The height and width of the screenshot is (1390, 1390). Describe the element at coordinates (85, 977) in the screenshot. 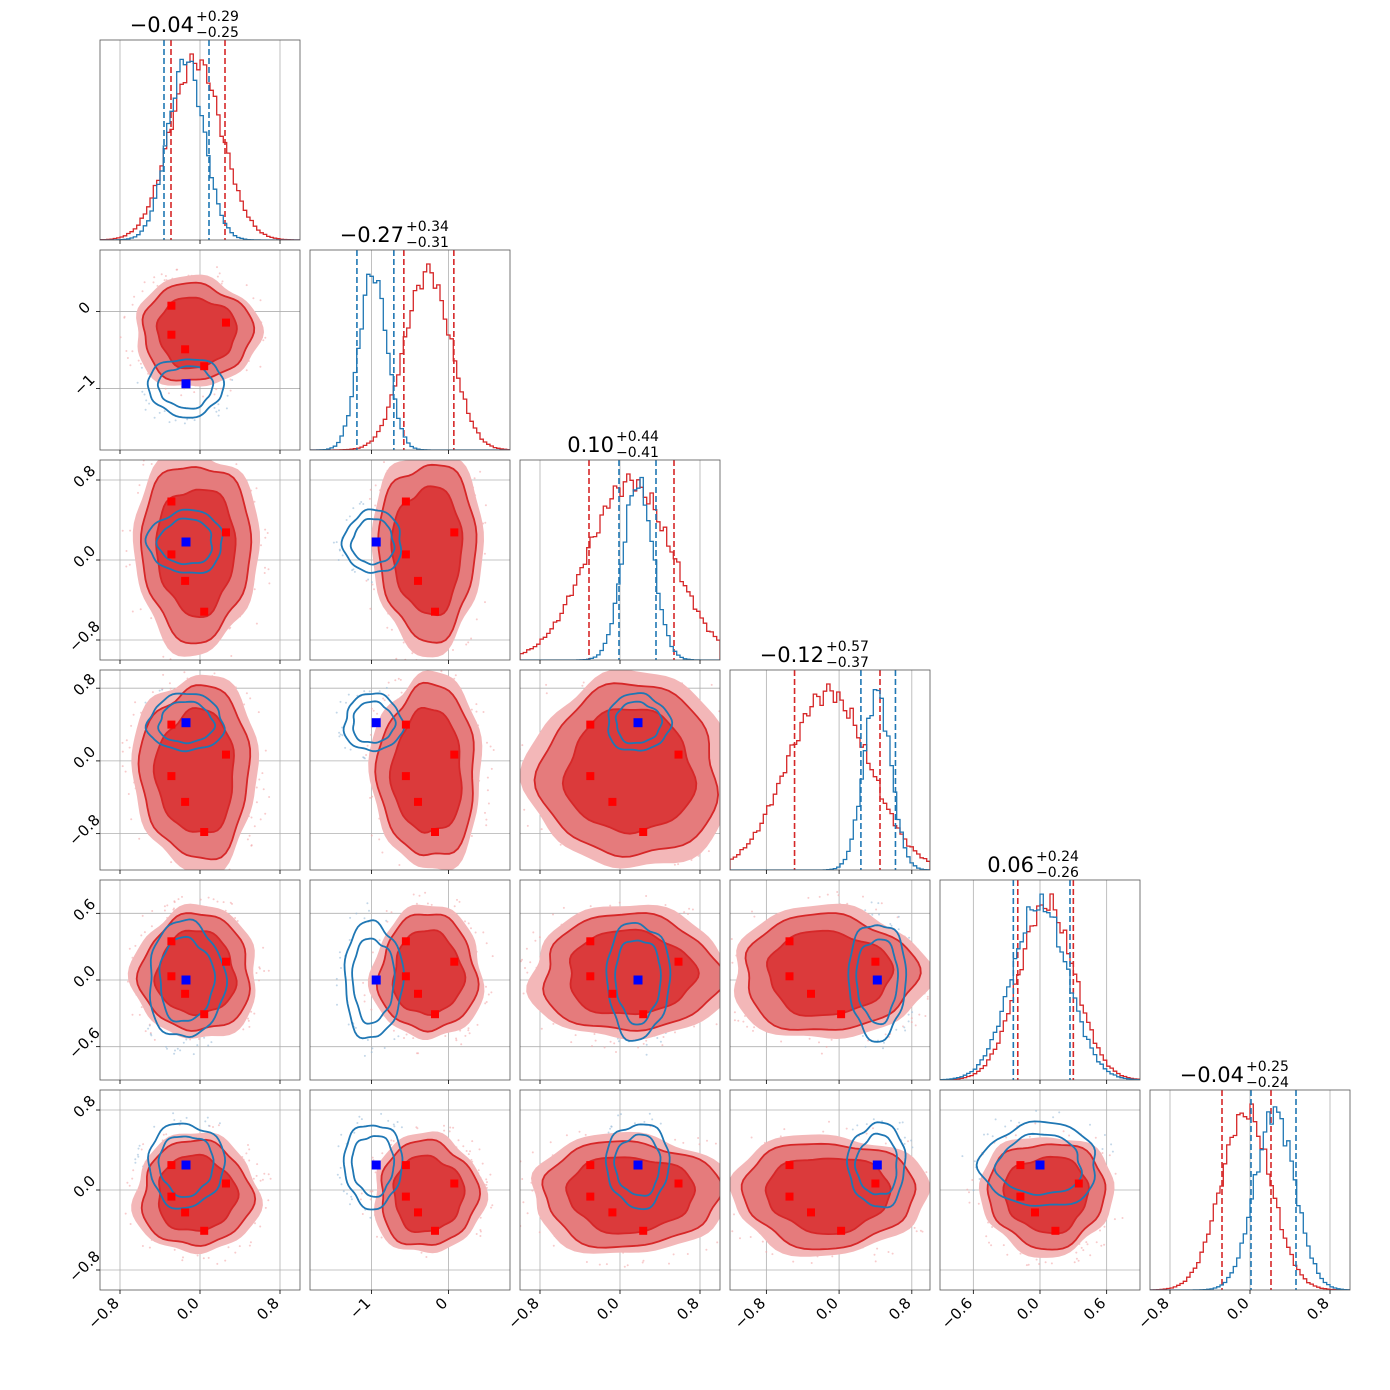

I see `y-tick-label: 0.0` at that location.